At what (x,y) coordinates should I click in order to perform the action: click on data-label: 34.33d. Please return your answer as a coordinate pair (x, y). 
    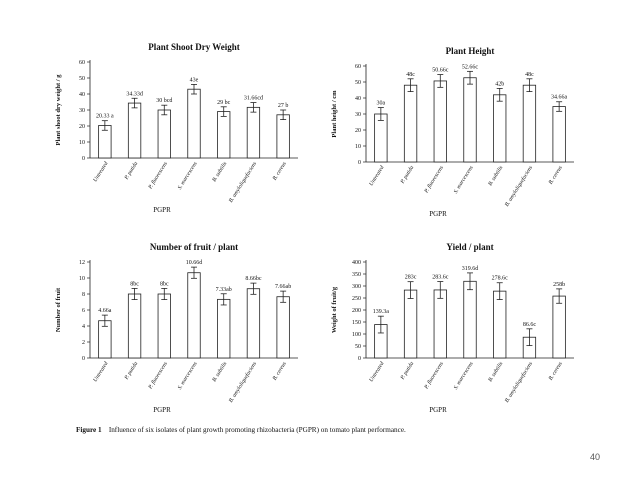
    Looking at the image, I should click on (134, 94).